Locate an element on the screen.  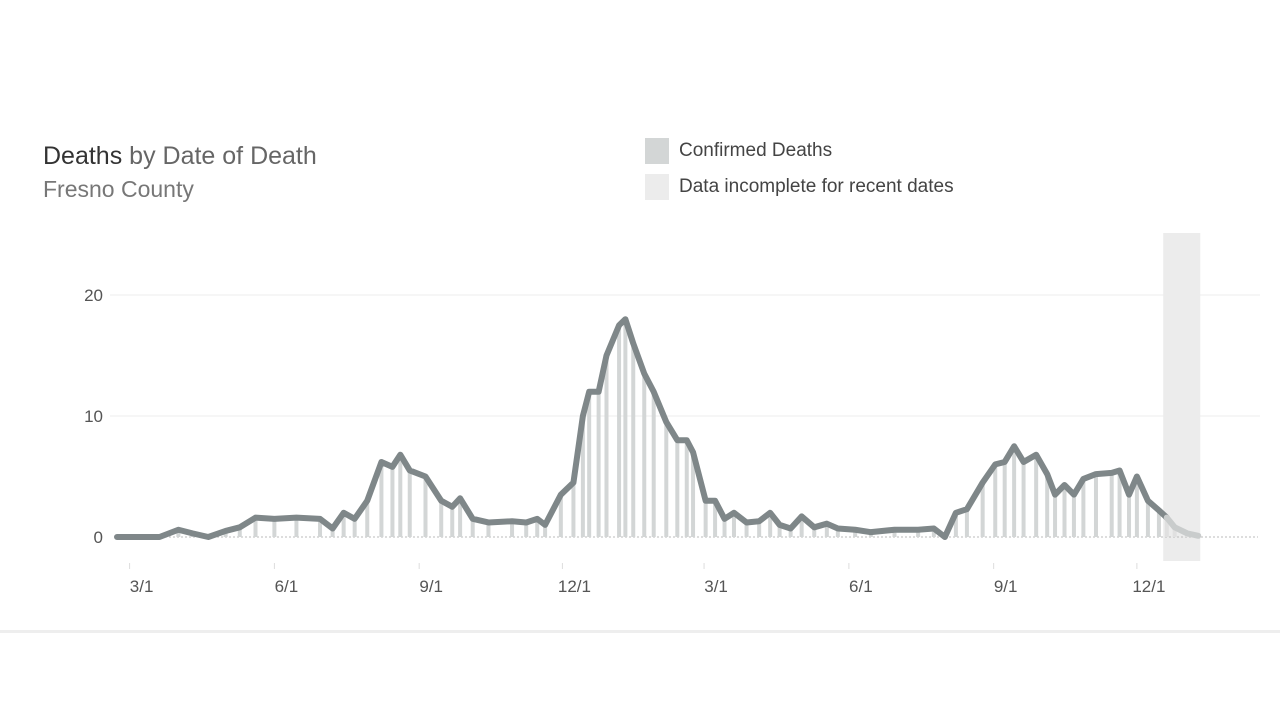
incomplete-data-band is located at coordinates (1182, 397).